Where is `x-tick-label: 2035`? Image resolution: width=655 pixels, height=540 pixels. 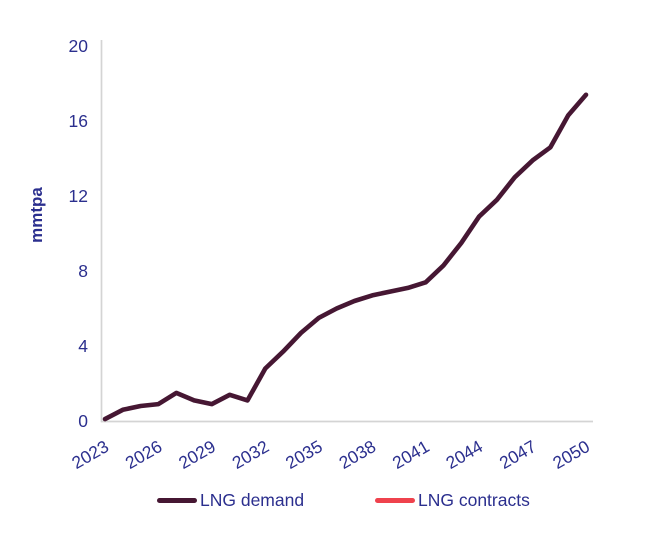 x-tick-label: 2035 is located at coordinates (304, 454).